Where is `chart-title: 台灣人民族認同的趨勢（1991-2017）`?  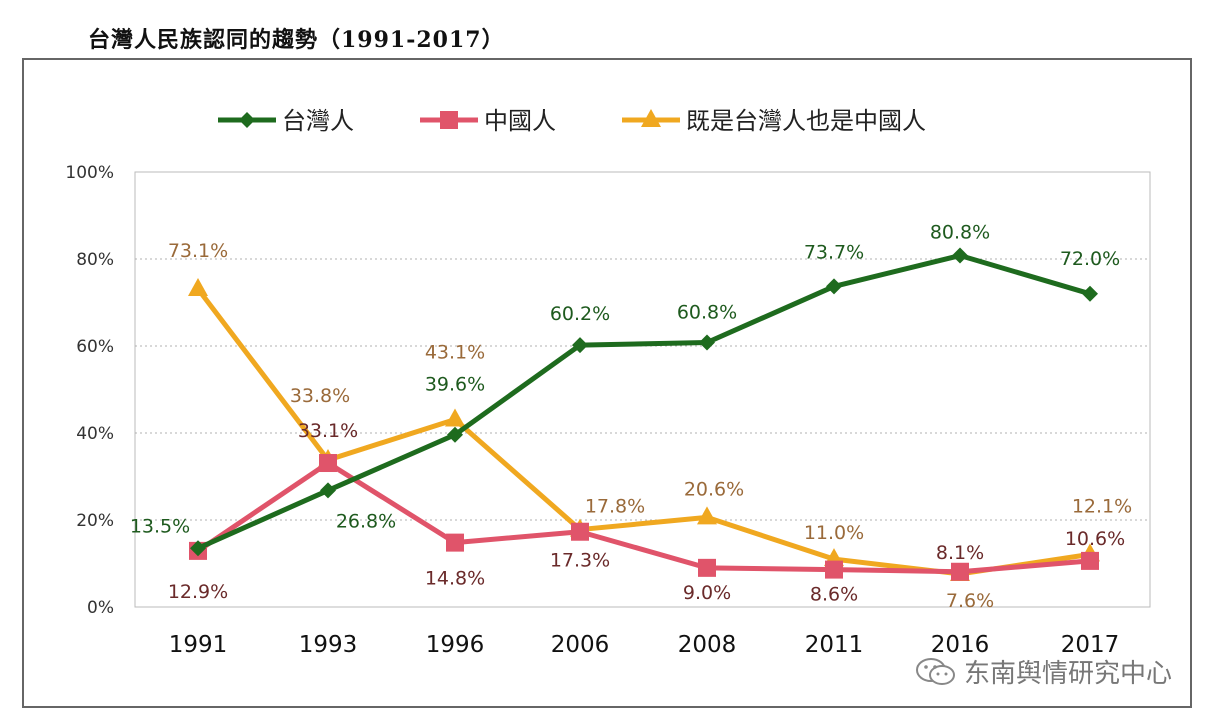
chart-title: 台灣人民族認同的趨勢（1991-2017） is located at coordinates (296, 40).